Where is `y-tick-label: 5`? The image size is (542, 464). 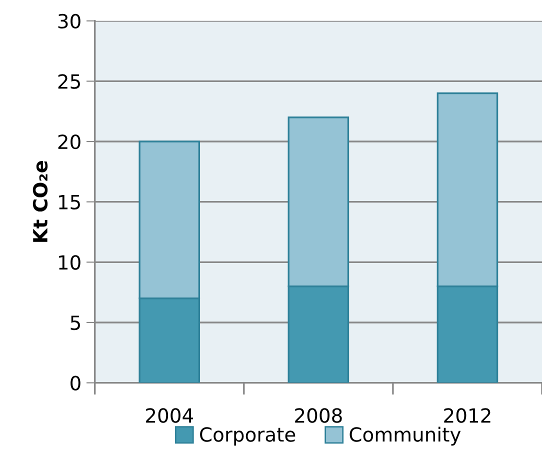
y-tick-label: 5 is located at coordinates (75, 323).